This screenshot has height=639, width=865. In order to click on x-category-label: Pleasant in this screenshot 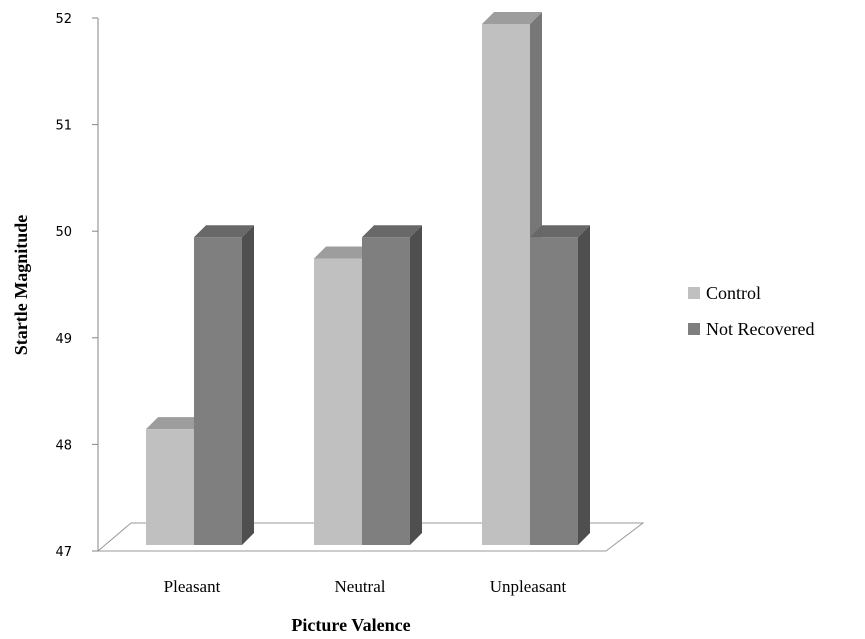, I will do `click(192, 586)`.